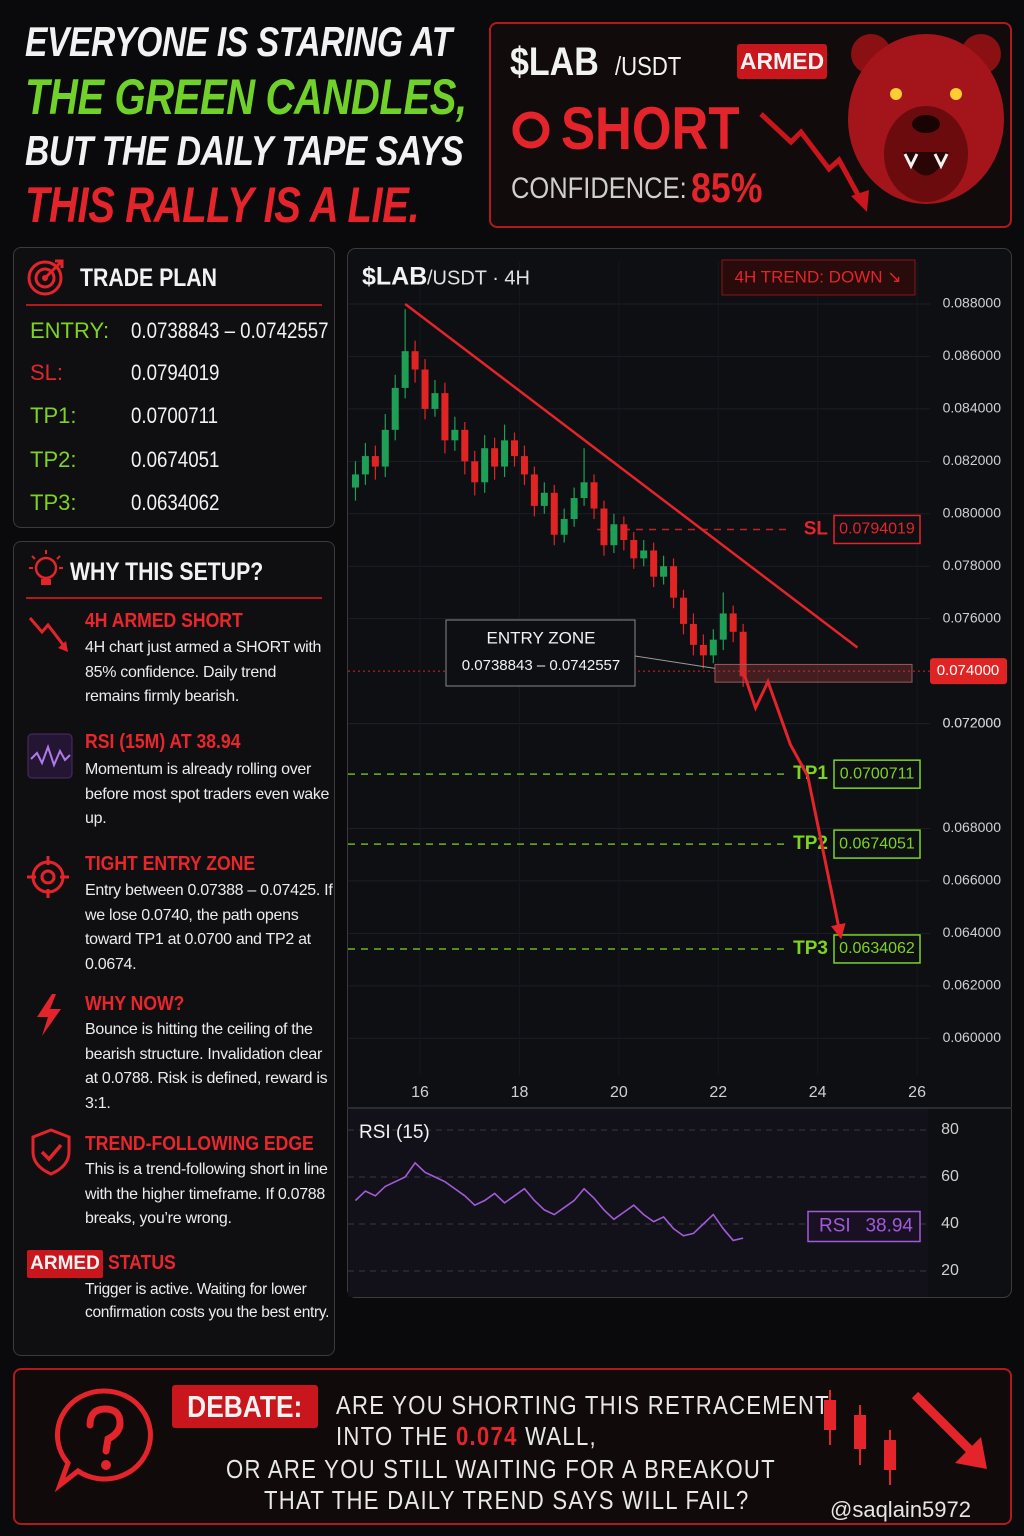  I want to click on plan-value-text: 0.0634062, so click(175, 502).